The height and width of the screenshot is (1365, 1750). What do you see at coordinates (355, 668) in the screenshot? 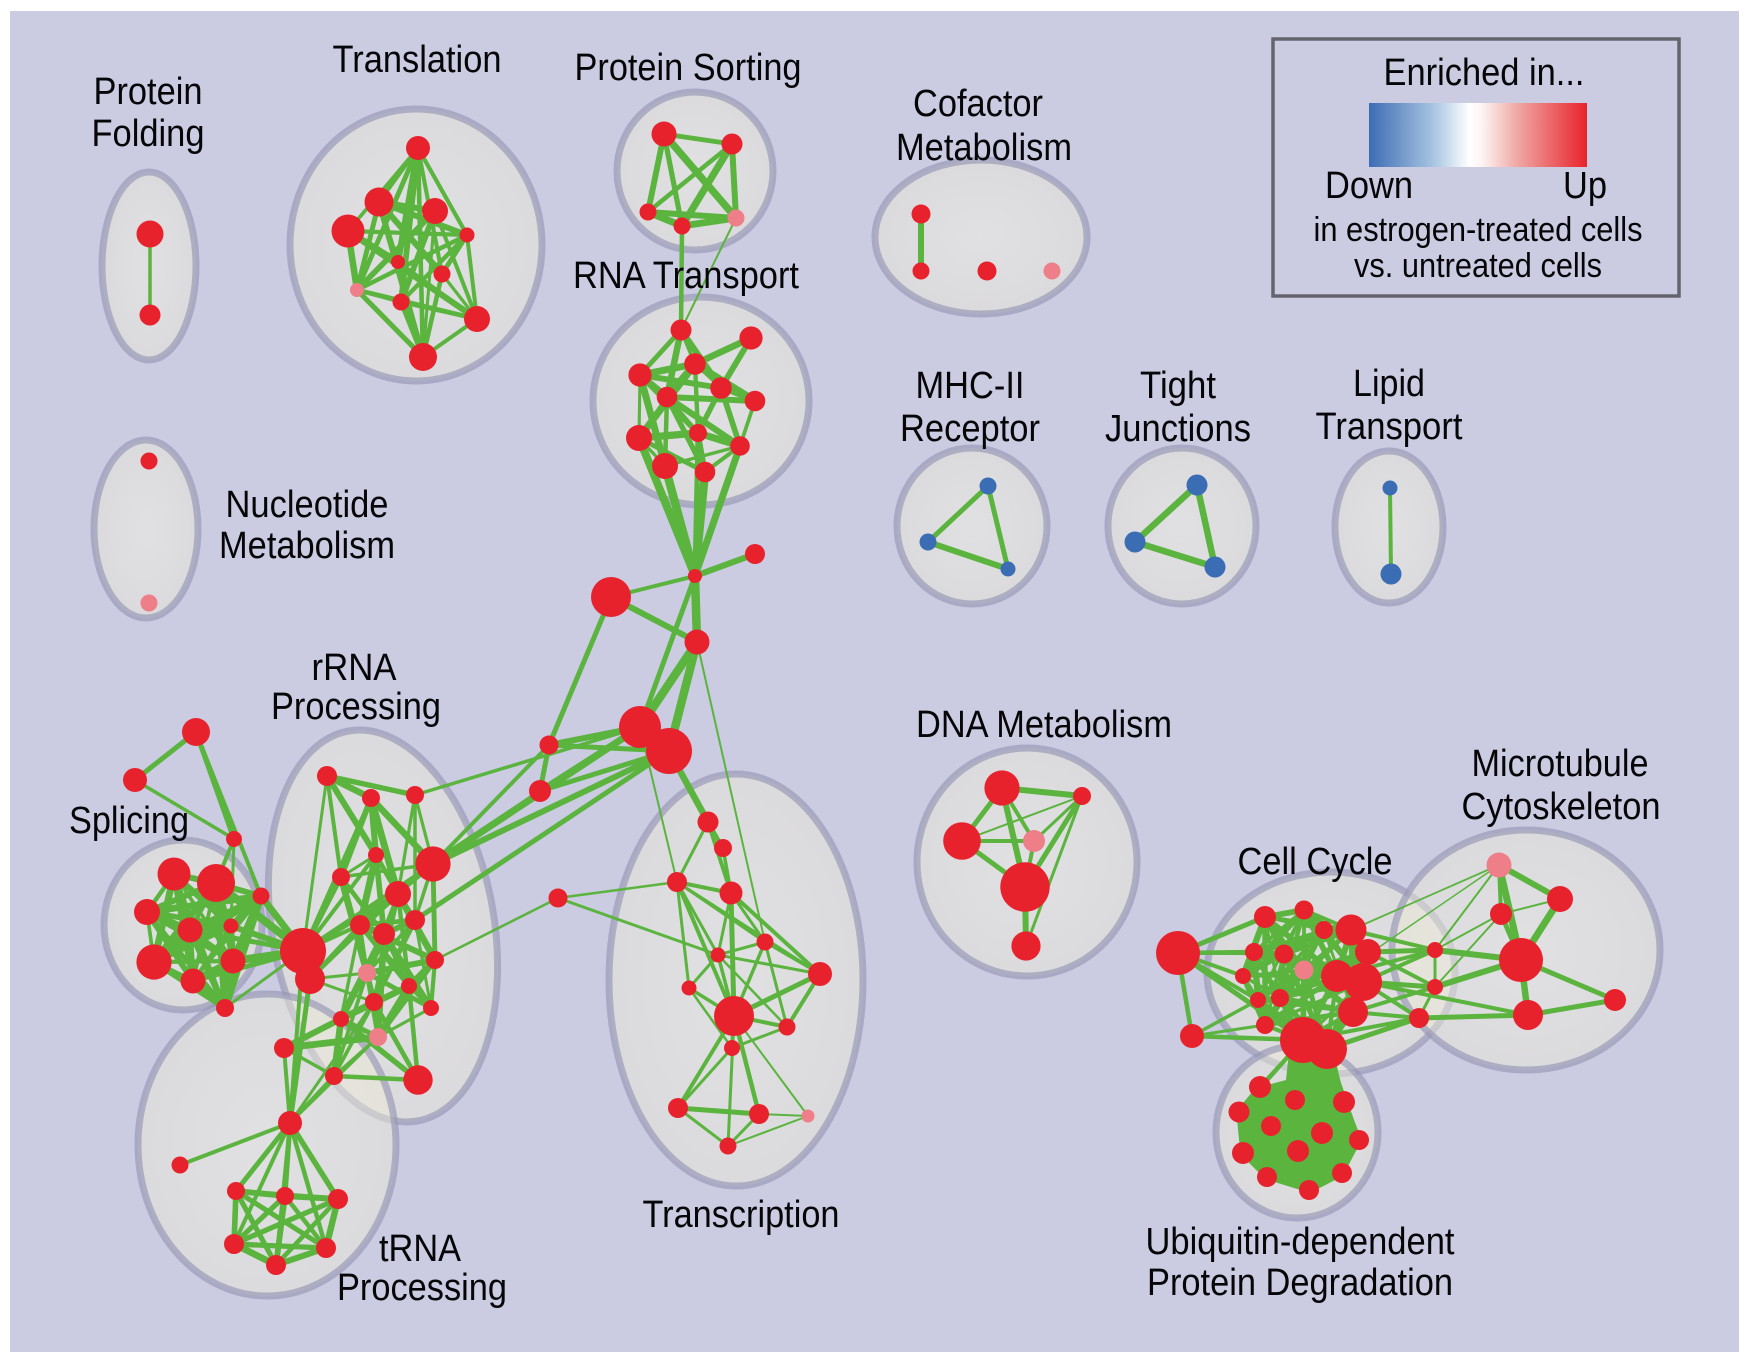
I see `svg-text: rRNA` at bounding box center [355, 668].